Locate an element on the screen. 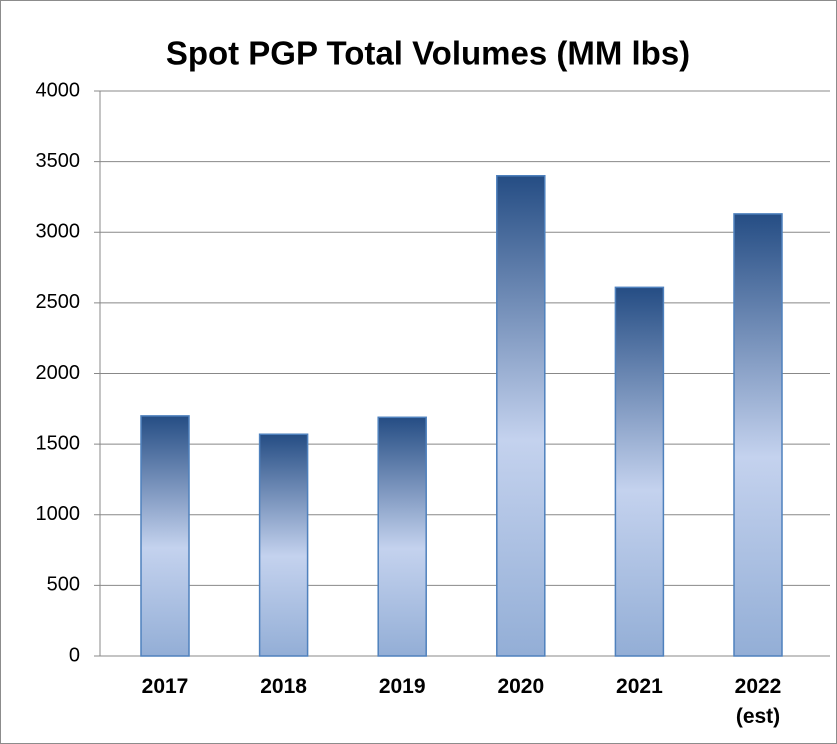  x-tick-label: 2020 is located at coordinates (521, 686).